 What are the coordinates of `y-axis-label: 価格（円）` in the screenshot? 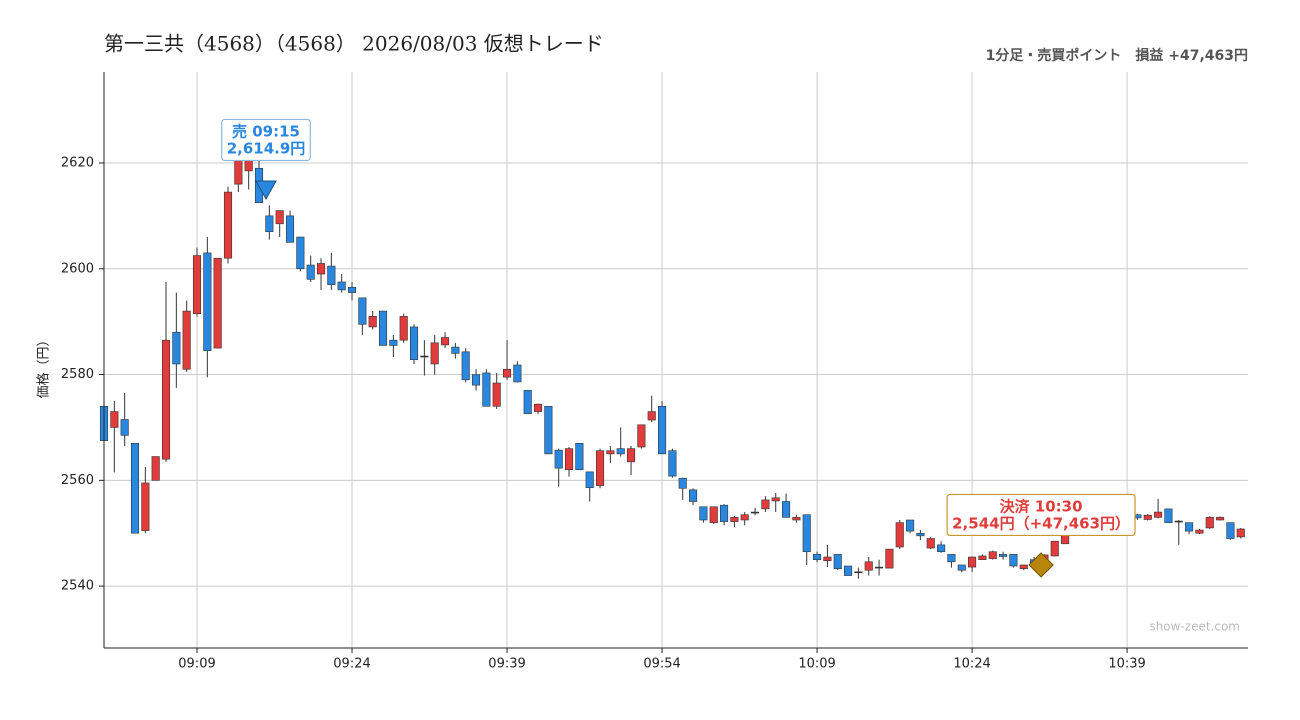 It's located at (44, 365).